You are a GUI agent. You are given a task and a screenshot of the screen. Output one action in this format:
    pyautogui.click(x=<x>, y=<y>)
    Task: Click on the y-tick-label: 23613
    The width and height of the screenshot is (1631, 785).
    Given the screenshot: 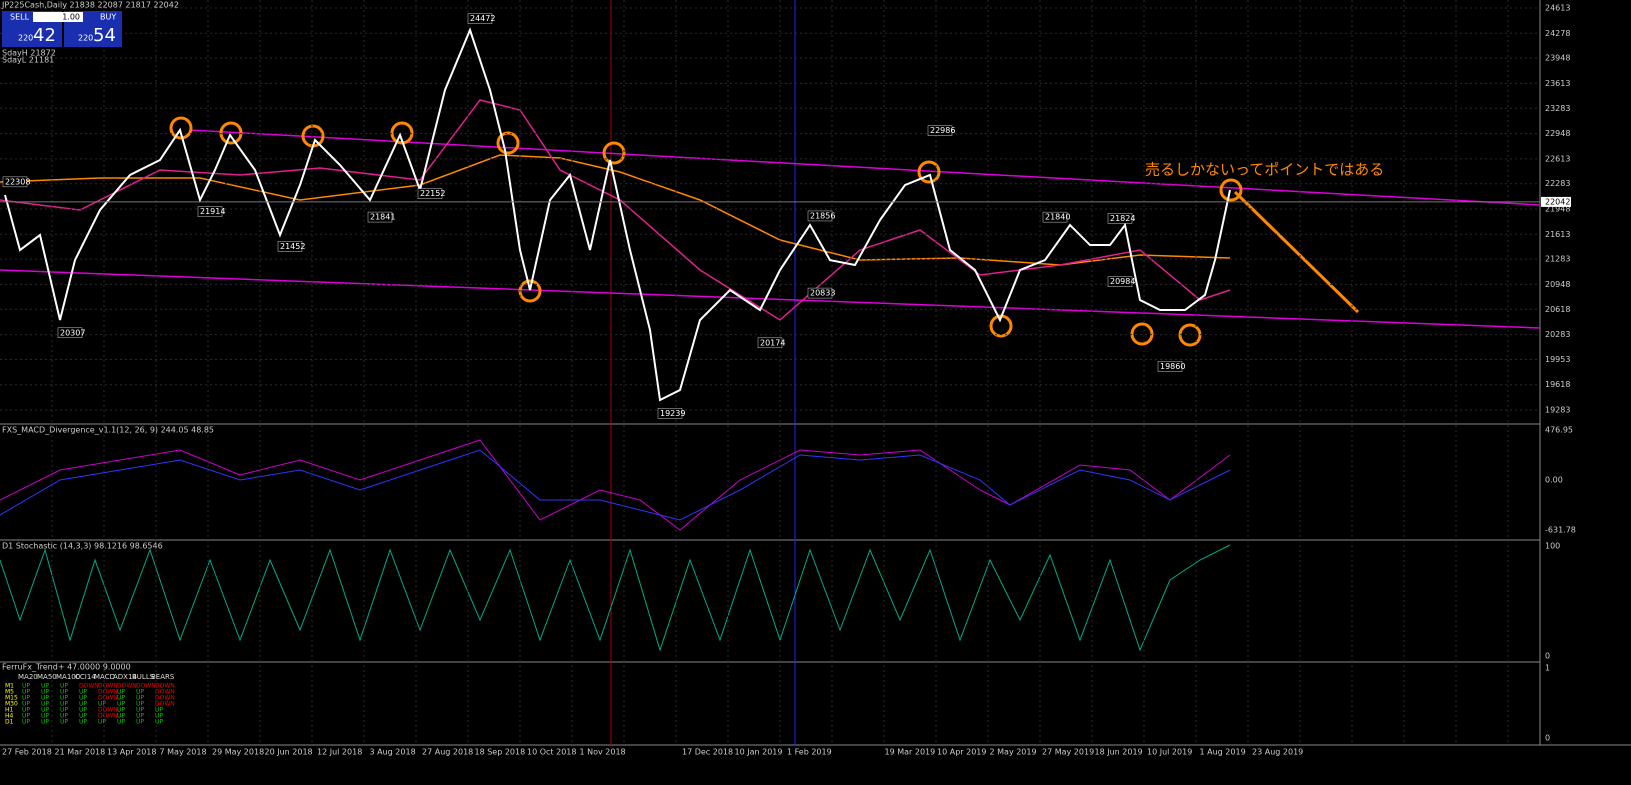 What is the action you would take?
    pyautogui.click(x=1557, y=83)
    